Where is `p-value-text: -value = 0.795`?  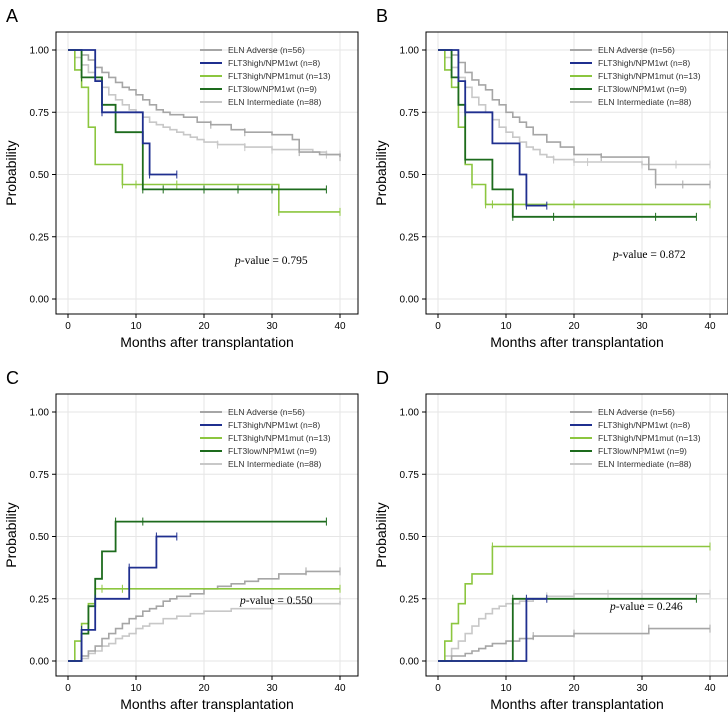
p-value-text: -value = 0.795 is located at coordinates (274, 261).